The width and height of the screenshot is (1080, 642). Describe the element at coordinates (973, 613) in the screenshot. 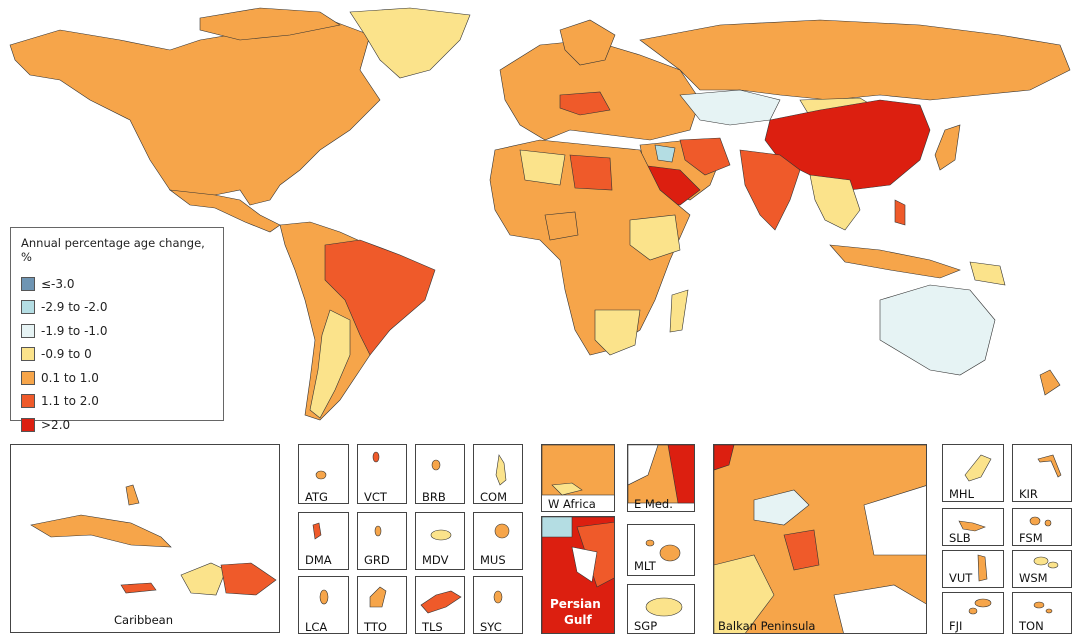

I see `inset-fji: FJI` at that location.